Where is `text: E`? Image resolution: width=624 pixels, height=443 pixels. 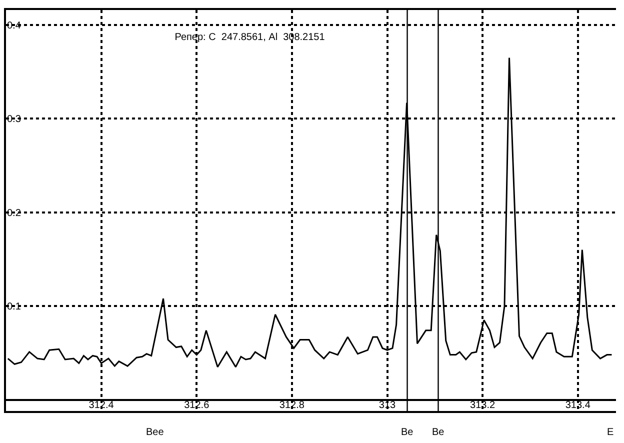
text: E is located at coordinates (610, 432).